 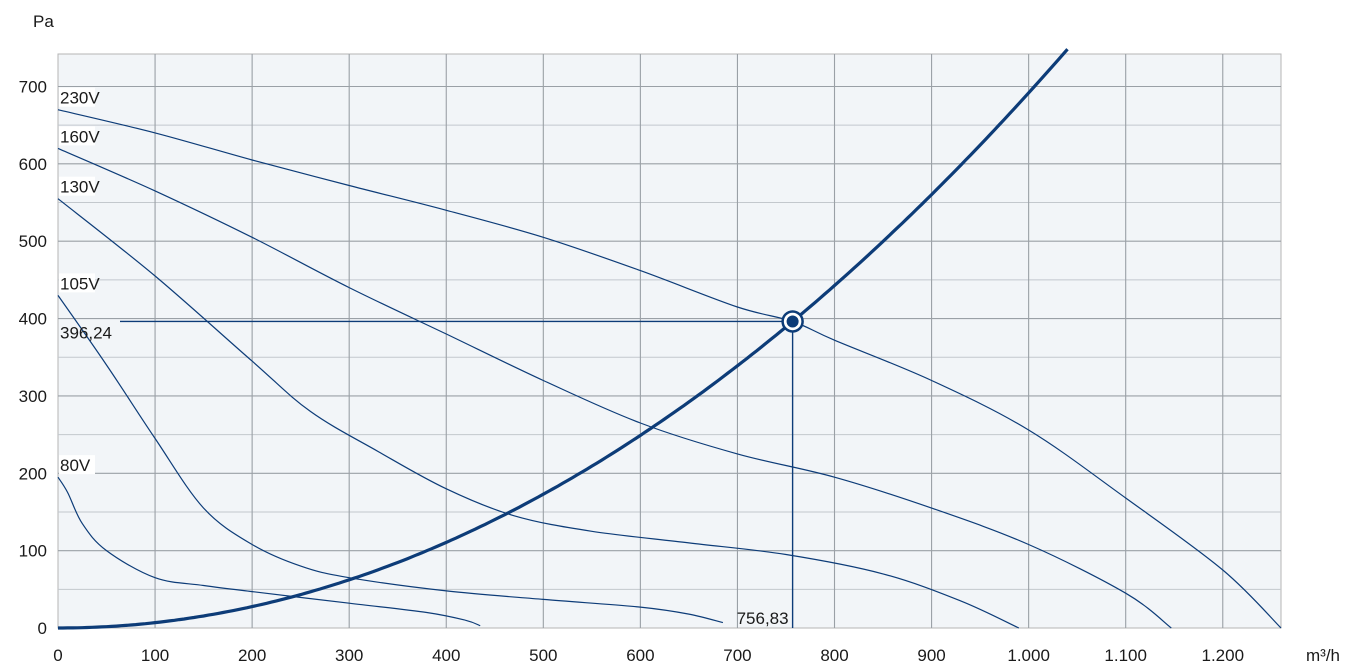 I want to click on y-tick-label: 400, so click(x=33, y=319).